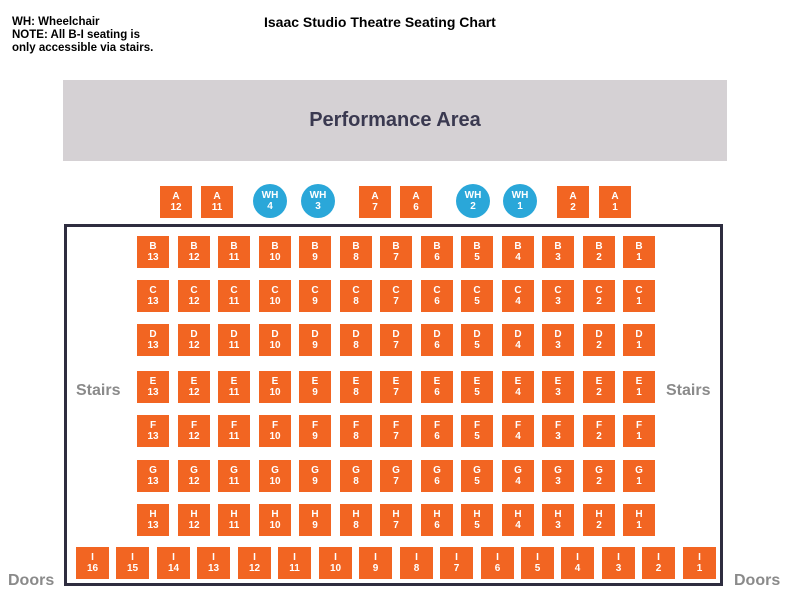 This screenshot has height=612, width=792. Describe the element at coordinates (275, 476) in the screenshot. I see `seat-g-10: G 10` at that location.